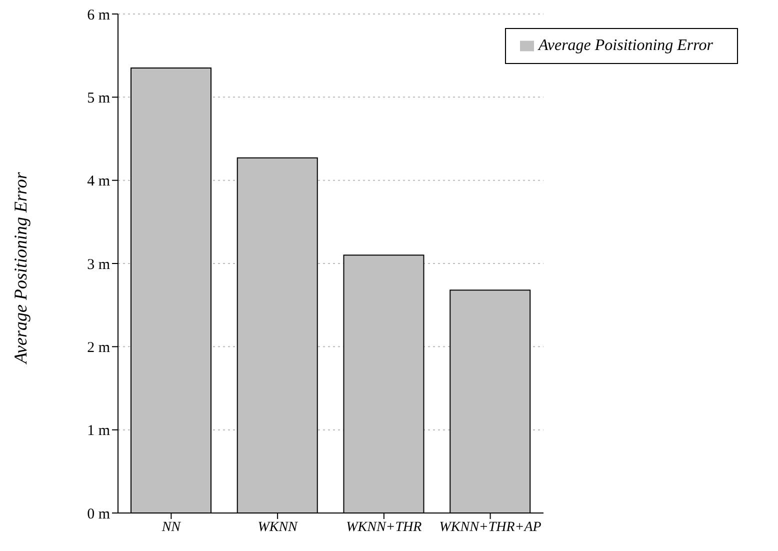  What do you see at coordinates (98, 98) in the screenshot?
I see `y-tick-label: 5 m` at bounding box center [98, 98].